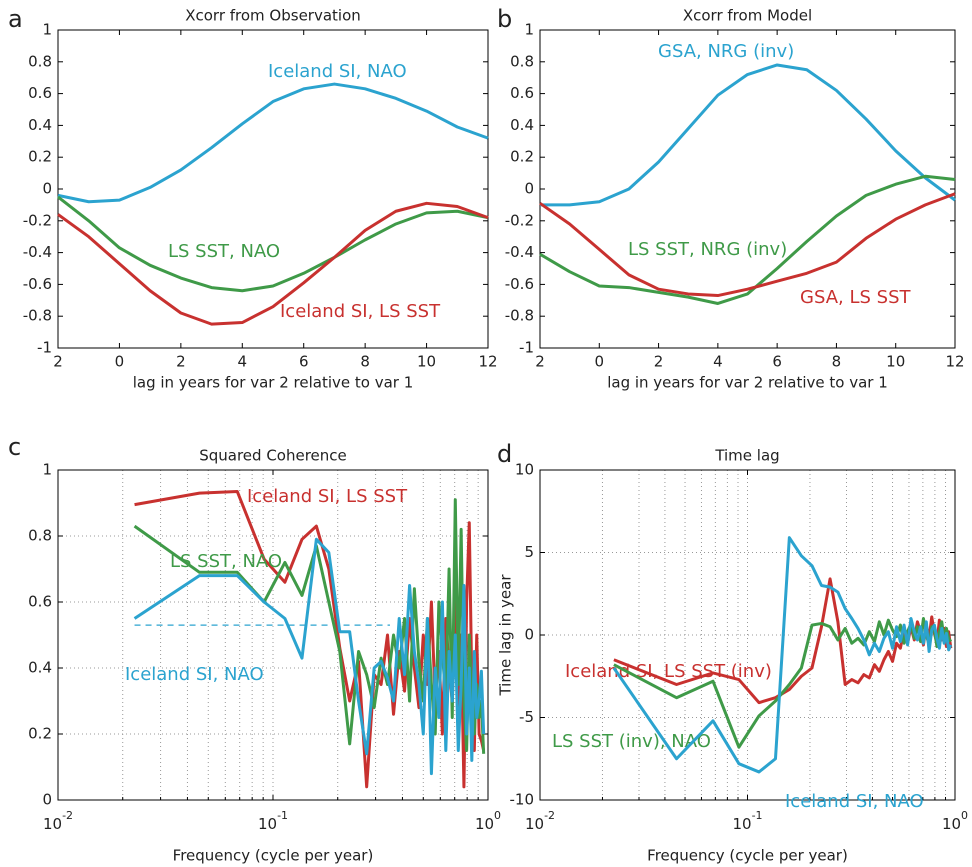  What do you see at coordinates (14, 447) in the screenshot?
I see `panel-label: c` at bounding box center [14, 447].